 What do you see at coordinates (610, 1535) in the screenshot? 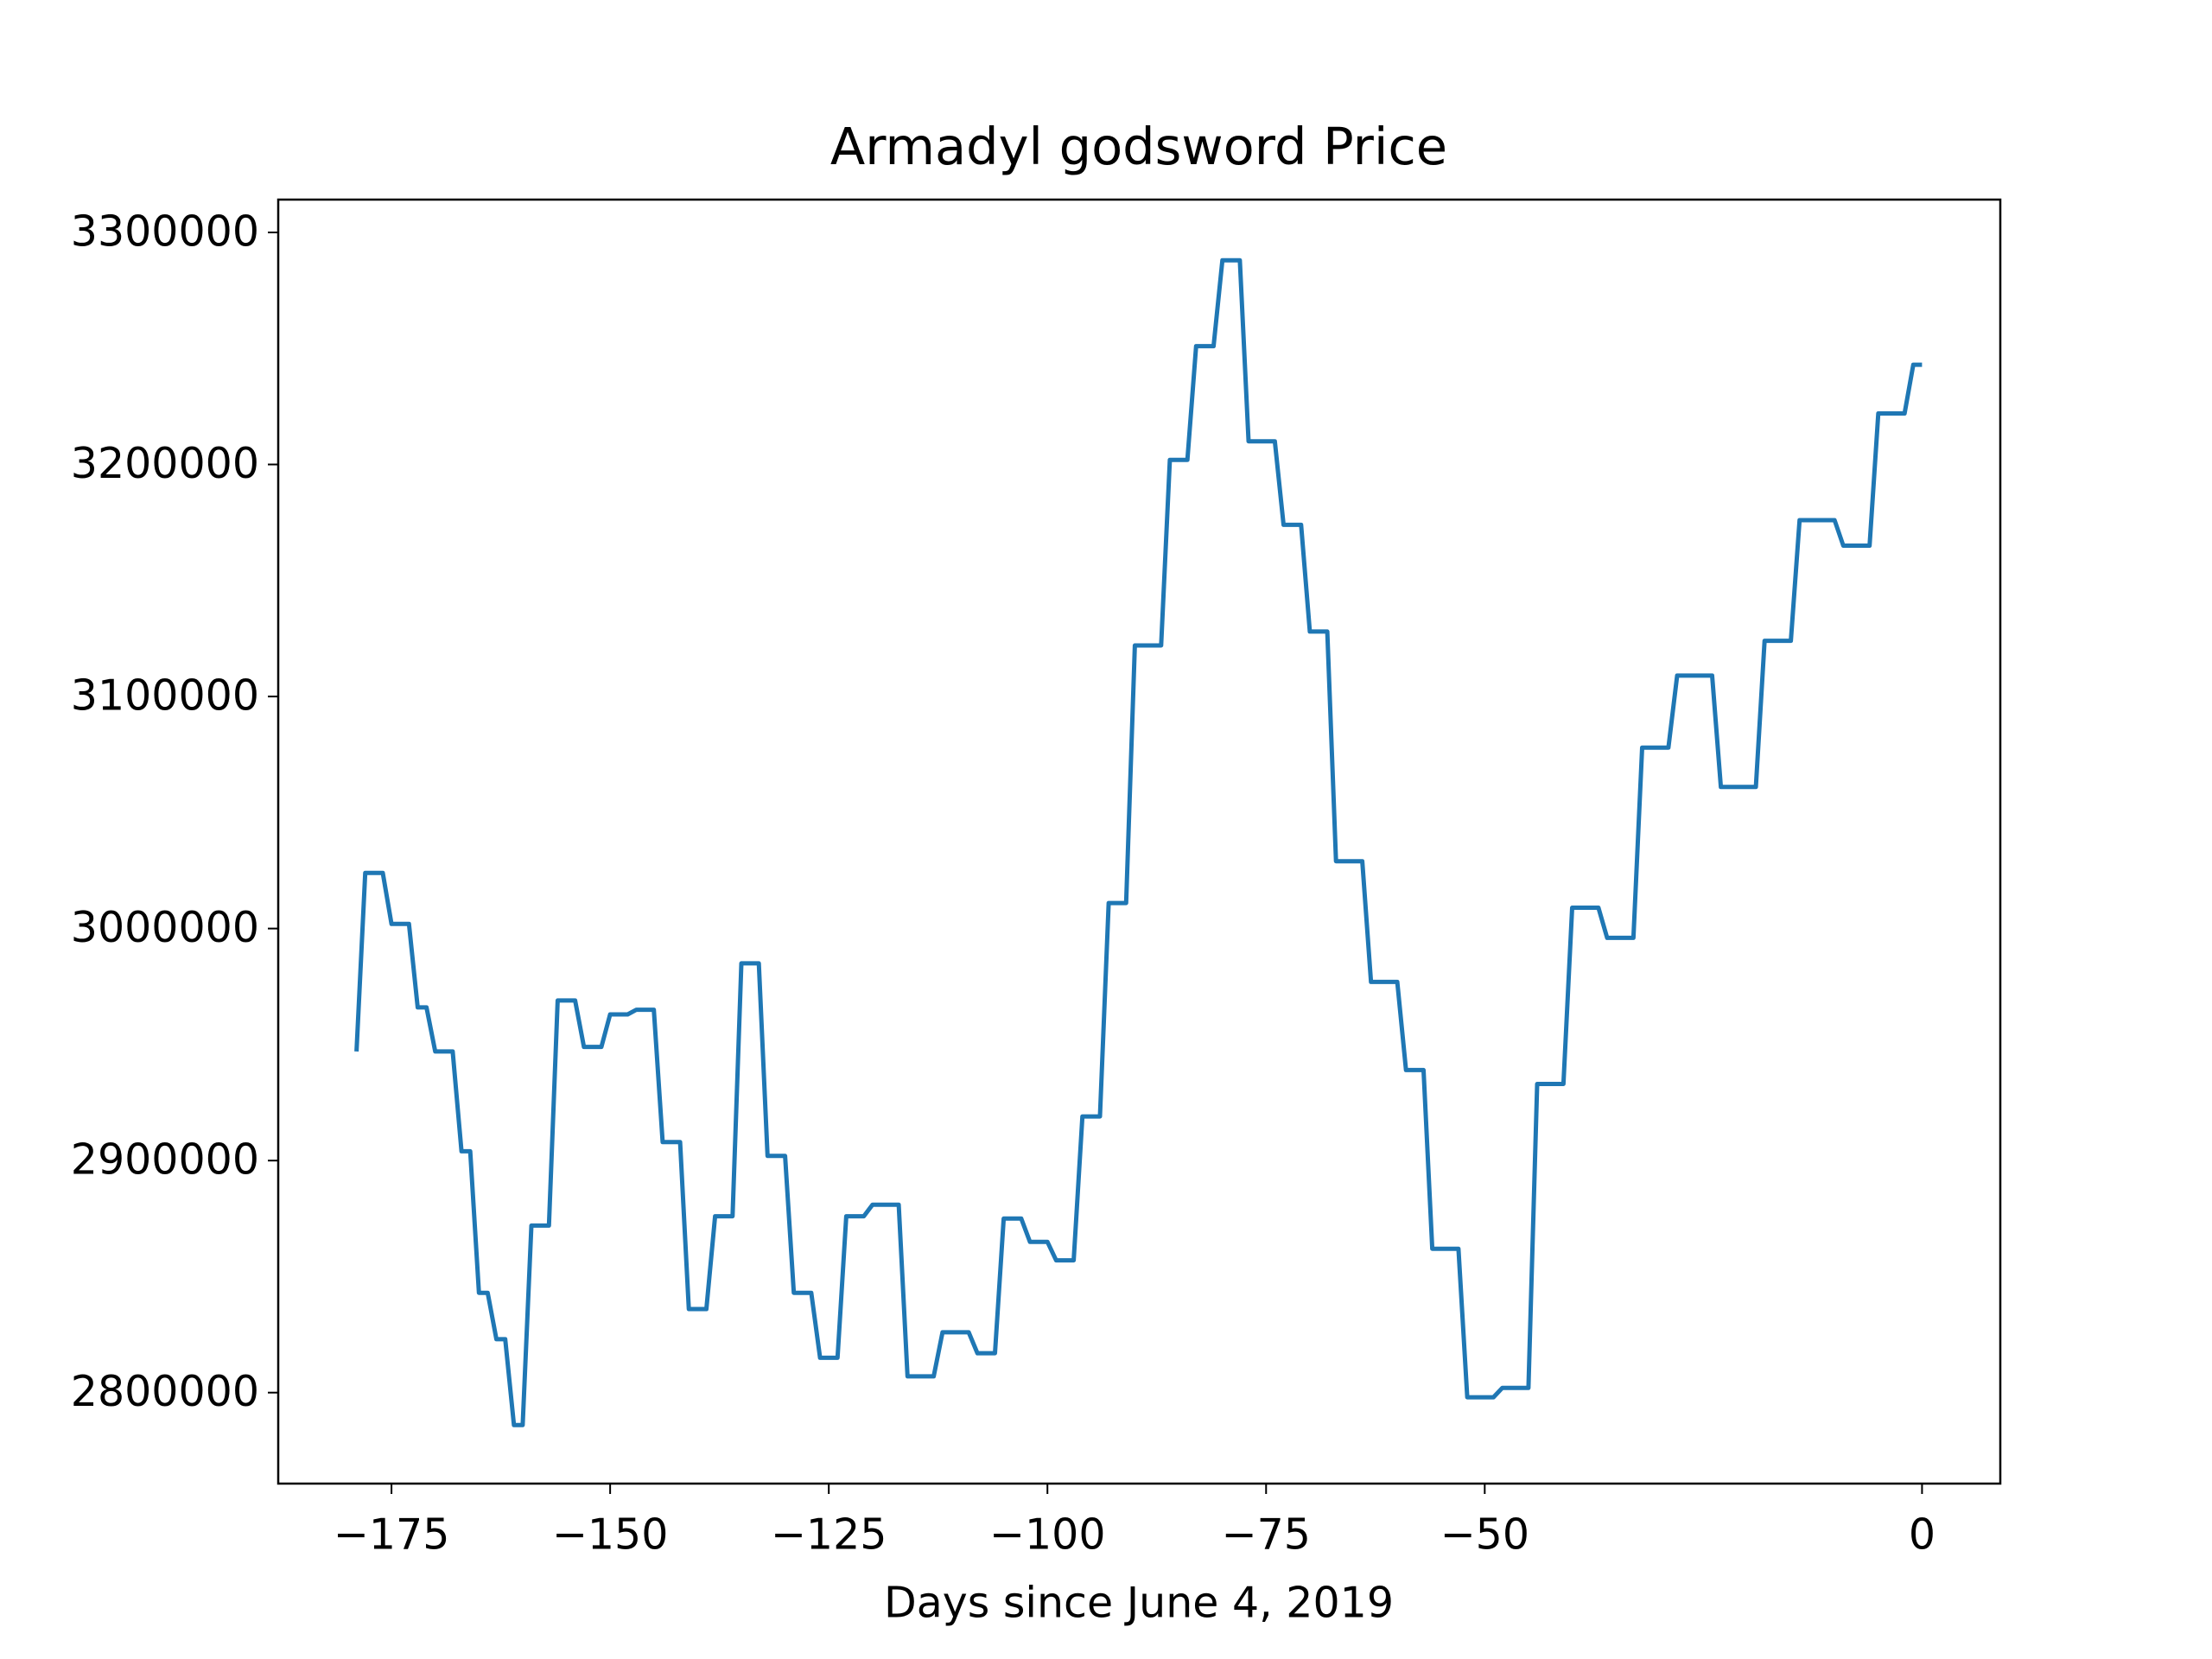
I see `x-tick-label: −150` at bounding box center [610, 1535].